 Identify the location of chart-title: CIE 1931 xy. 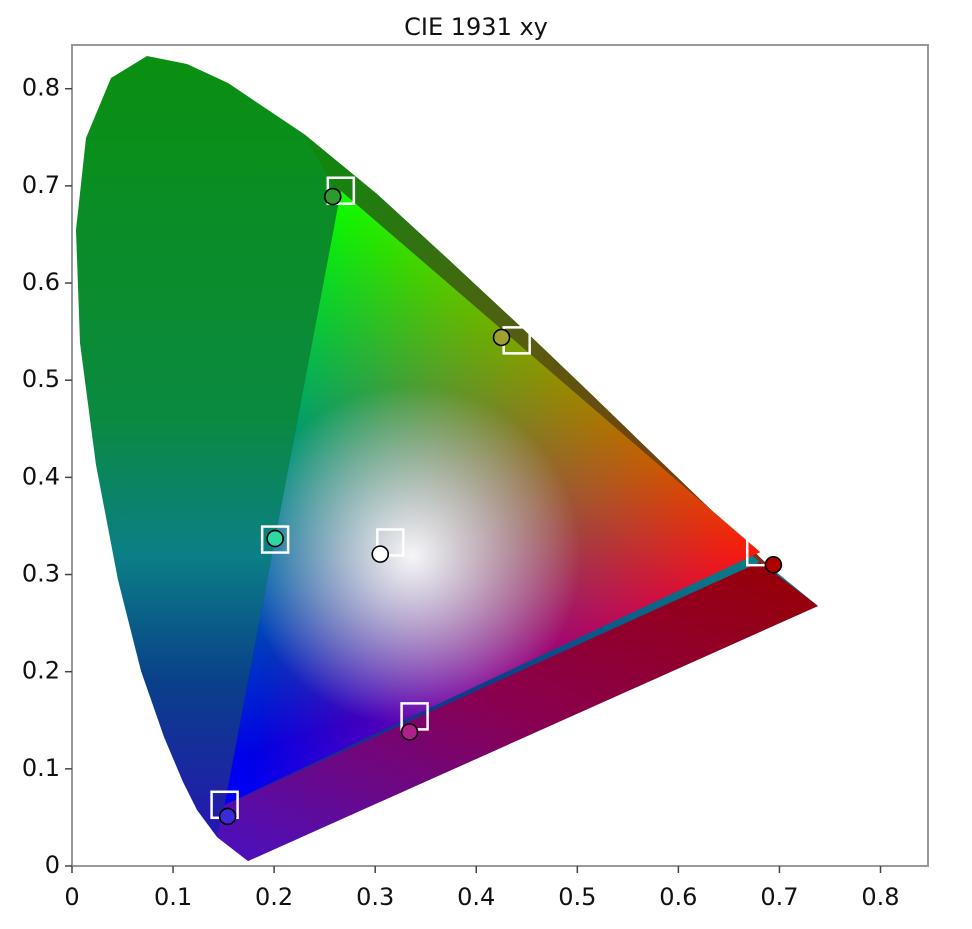
(476, 27).